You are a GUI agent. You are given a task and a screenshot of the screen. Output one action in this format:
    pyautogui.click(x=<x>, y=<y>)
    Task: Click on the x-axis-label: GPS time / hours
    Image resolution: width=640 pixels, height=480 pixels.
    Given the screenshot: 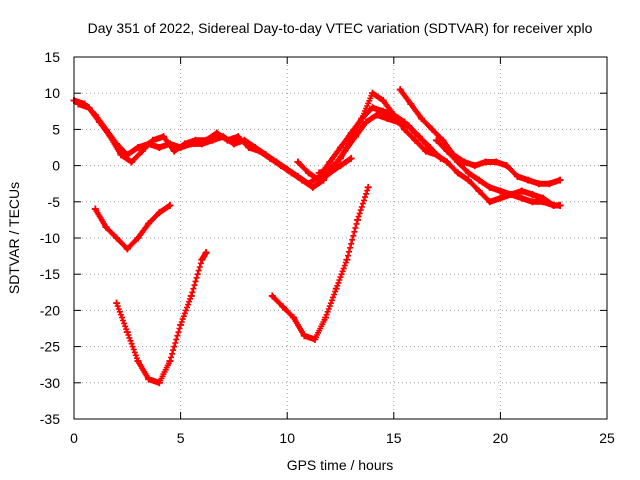 What is the action you would take?
    pyautogui.click(x=340, y=465)
    